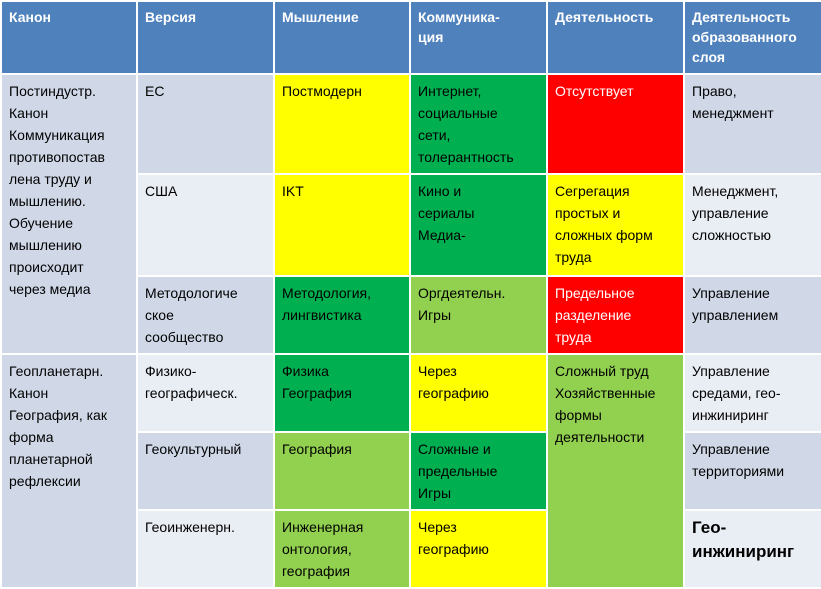  What do you see at coordinates (615, 124) in the screenshot?
I see `cell: Отсутствует` at bounding box center [615, 124].